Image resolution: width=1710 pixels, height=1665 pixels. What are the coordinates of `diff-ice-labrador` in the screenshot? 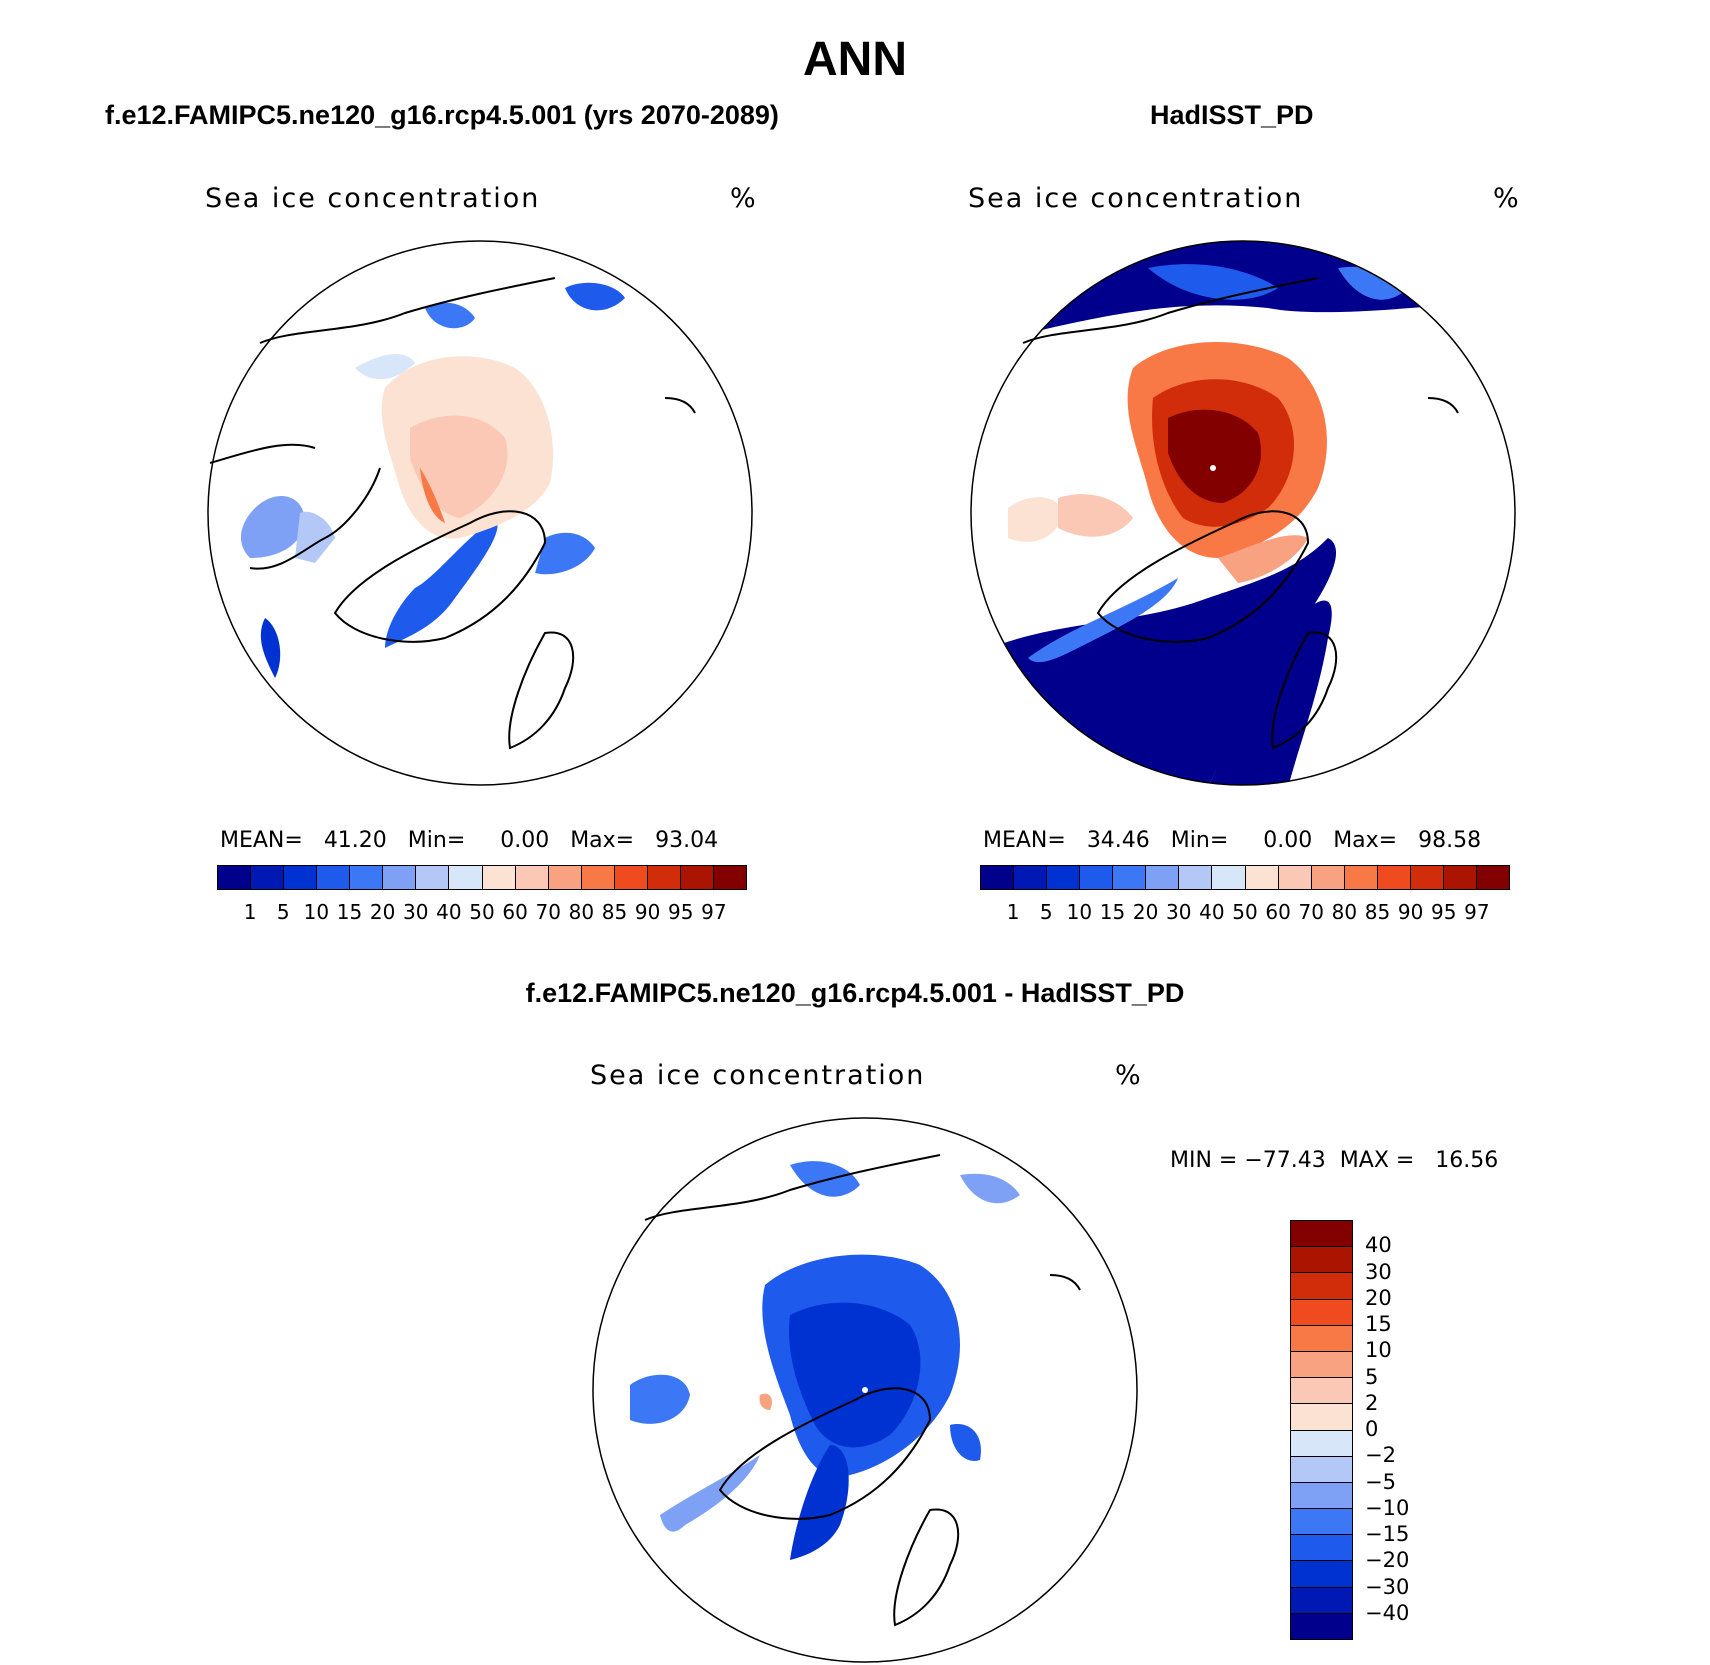 It's located at (710, 1493).